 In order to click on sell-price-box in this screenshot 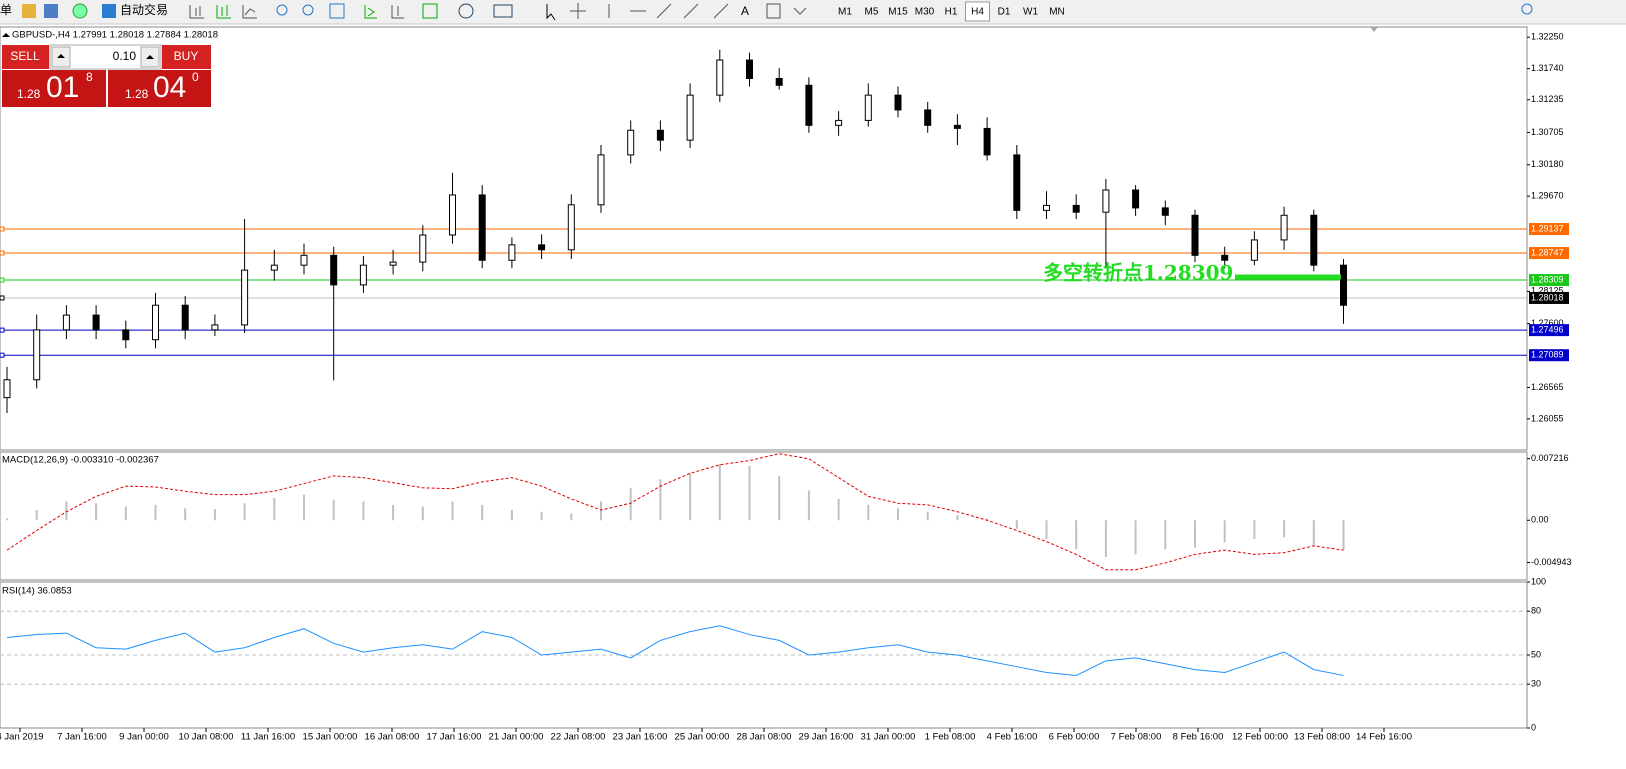, I will do `click(54, 88)`.